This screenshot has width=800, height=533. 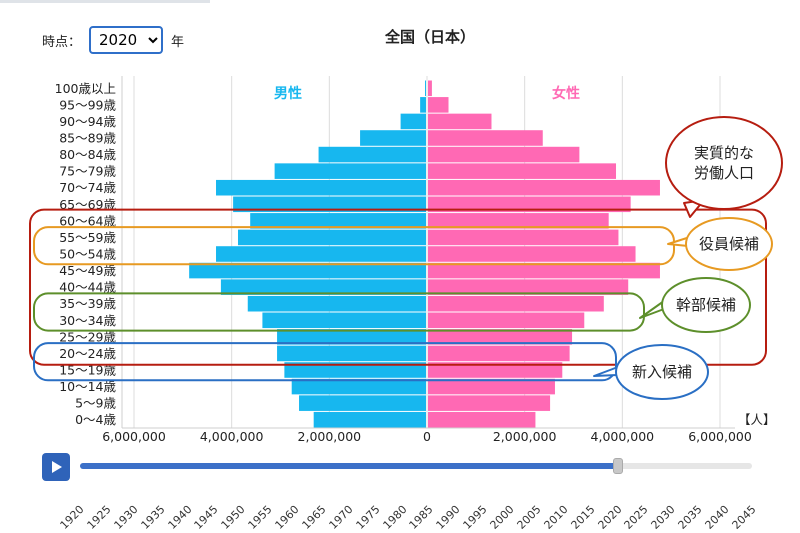 What do you see at coordinates (556, 517) in the screenshot?
I see `slider-tick-2010: 2010` at bounding box center [556, 517].